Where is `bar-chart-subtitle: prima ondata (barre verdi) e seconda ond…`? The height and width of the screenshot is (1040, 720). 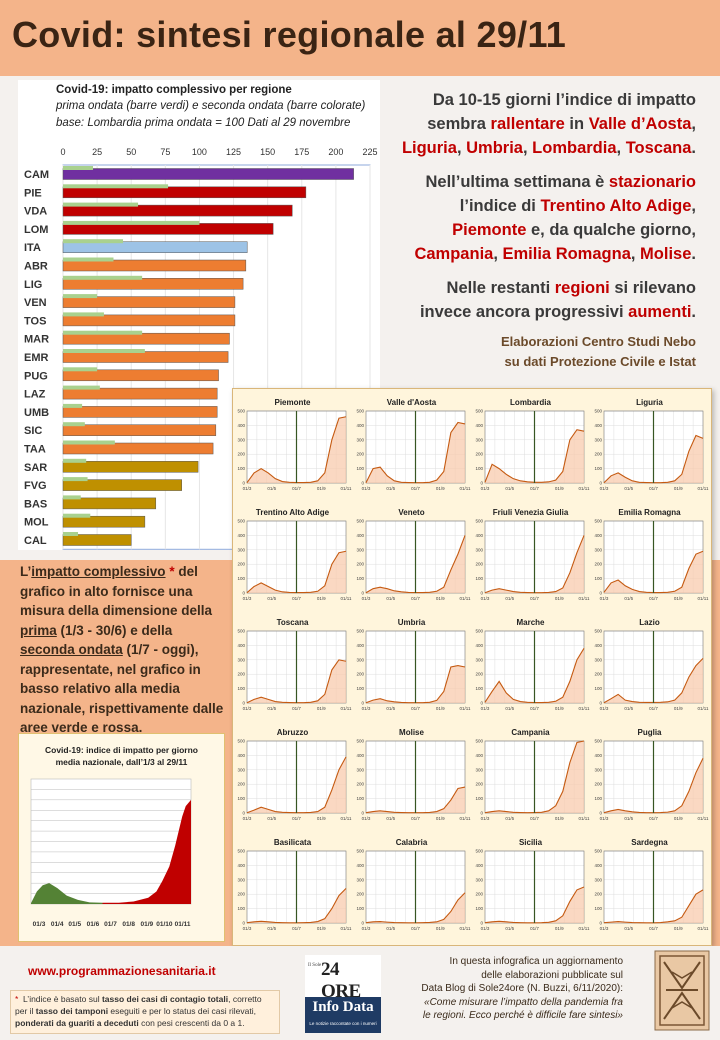 bar-chart-subtitle: prima ondata (barre verdi) e seconda ond… is located at coordinates (211, 106).